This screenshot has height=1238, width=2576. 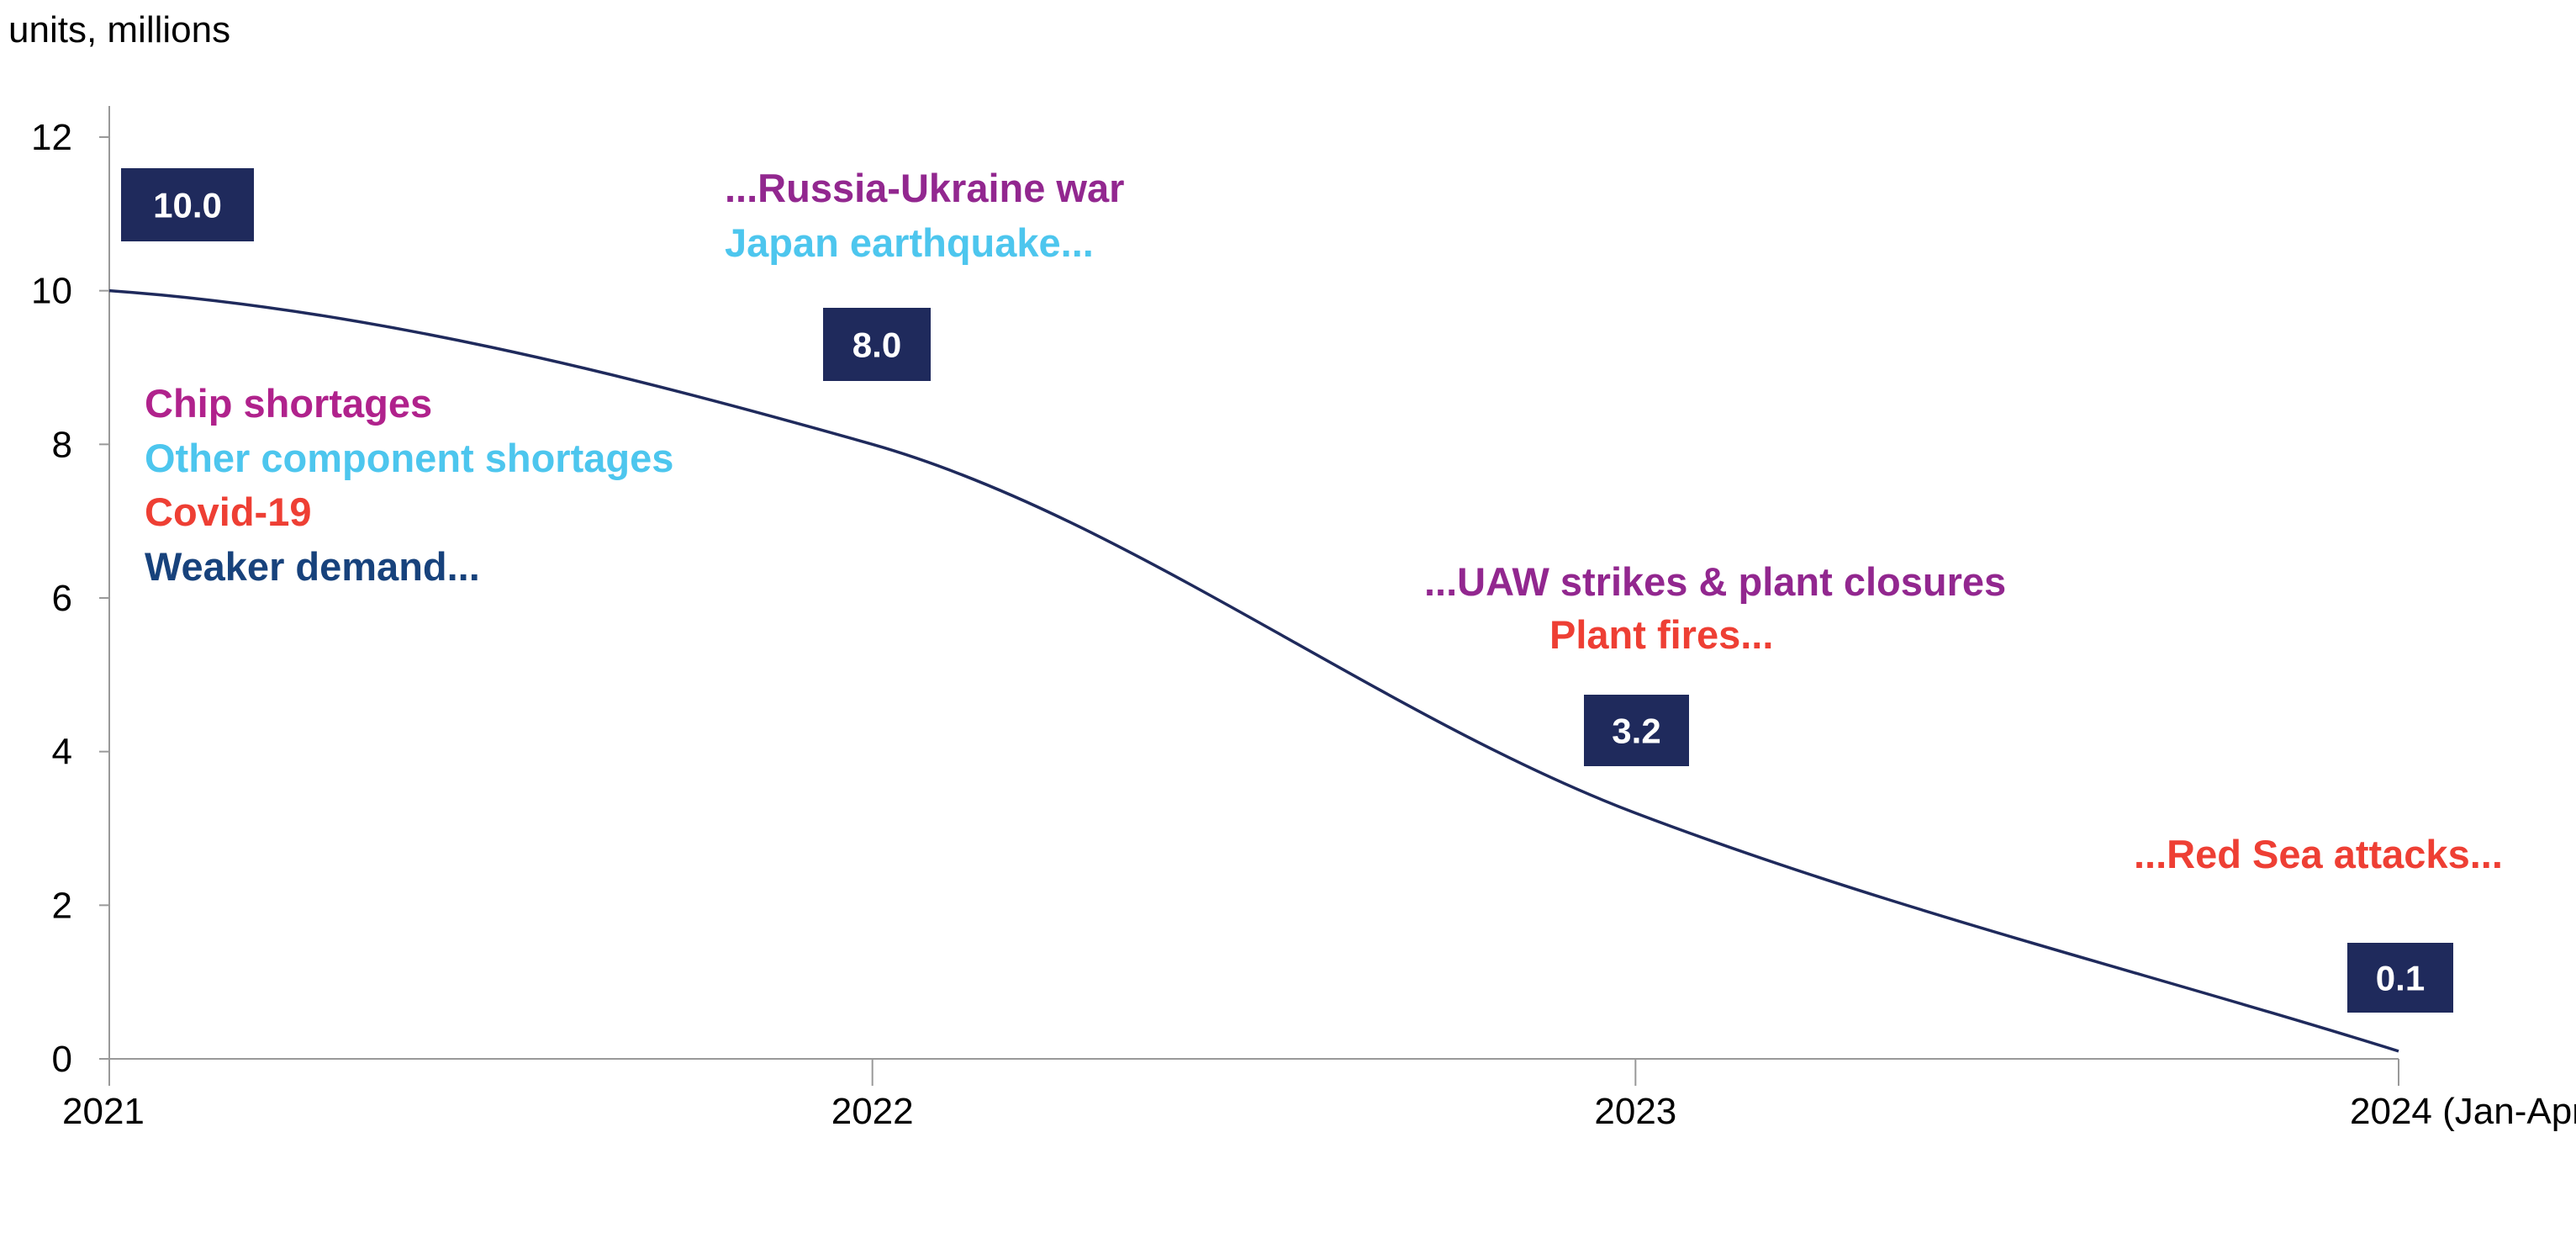 What do you see at coordinates (409, 458) in the screenshot?
I see `annotation-component-shortages: Other component shortages` at bounding box center [409, 458].